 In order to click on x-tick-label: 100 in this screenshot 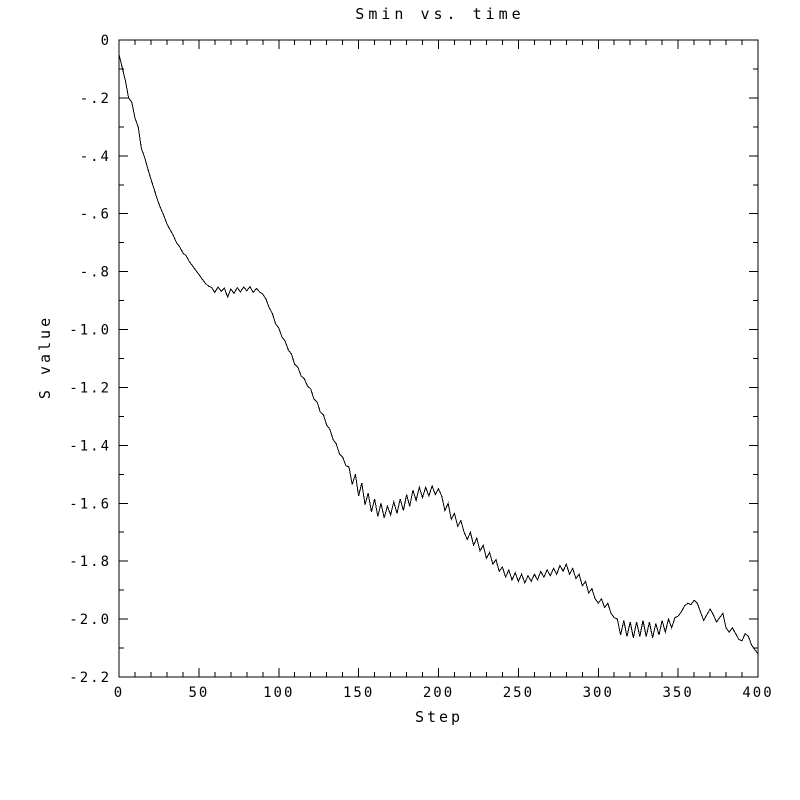, I will do `click(278, 693)`.